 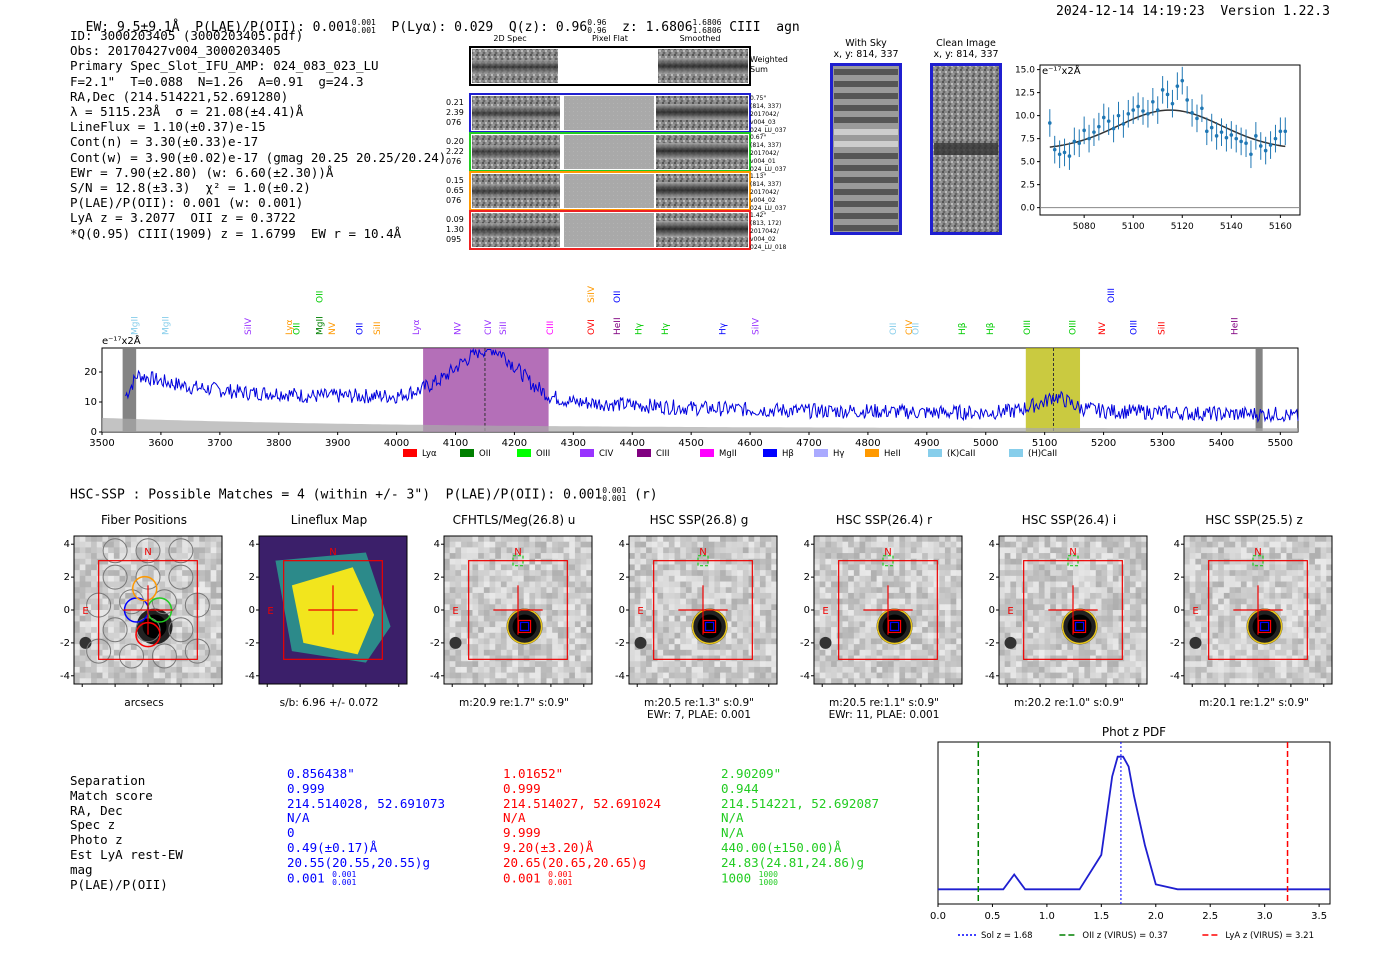 What do you see at coordinates (1025, 71) in the screenshot?
I see `zoom-ytick-label: 15.0` at bounding box center [1025, 71].